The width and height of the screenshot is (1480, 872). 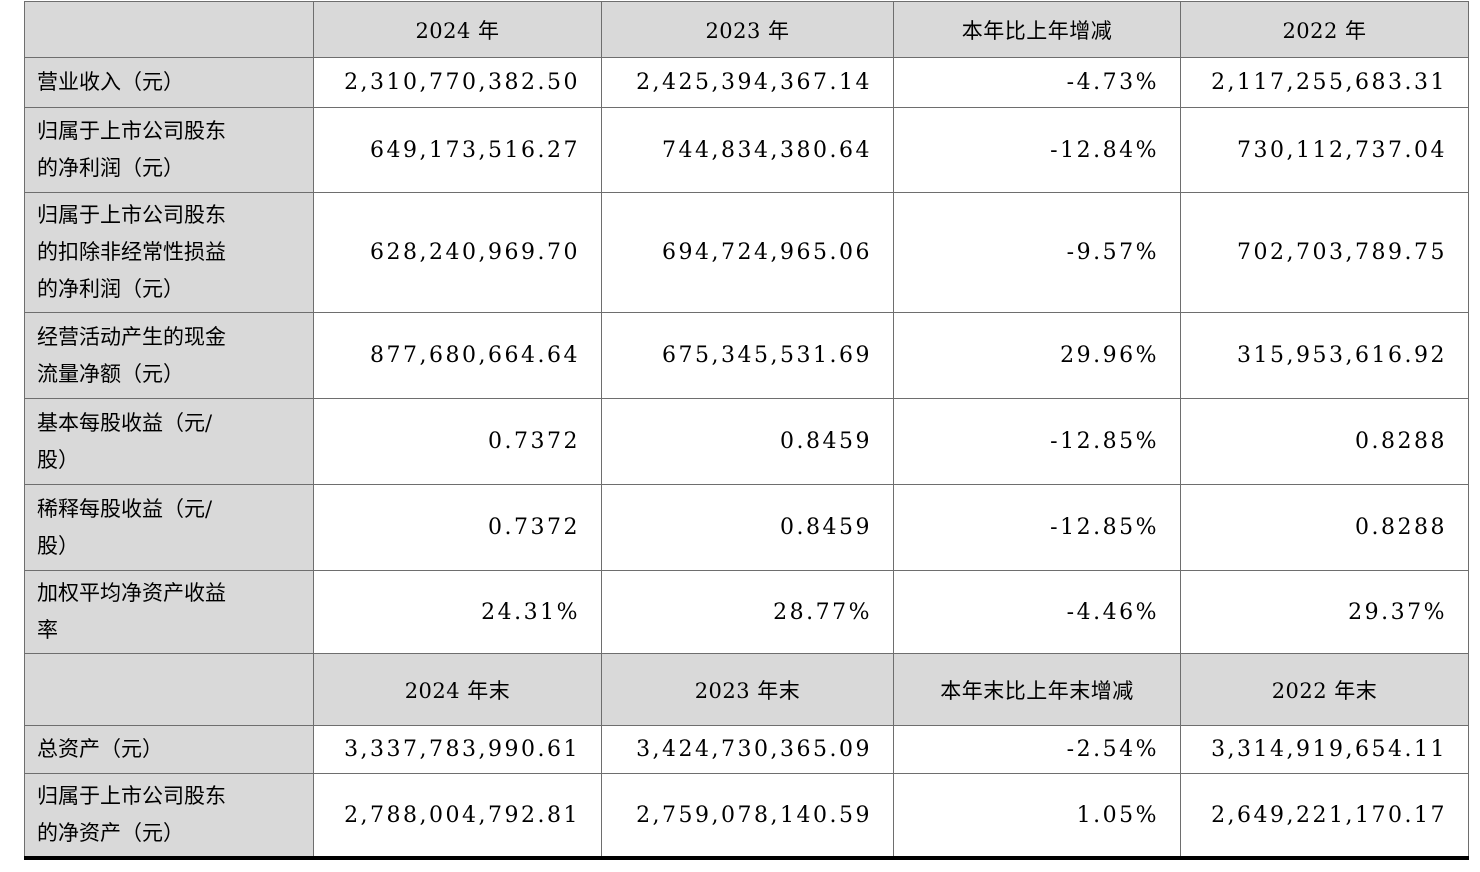 What do you see at coordinates (169, 150) in the screenshot?
I see `row-label: 归属于上市公司股东 的净利润（元）` at bounding box center [169, 150].